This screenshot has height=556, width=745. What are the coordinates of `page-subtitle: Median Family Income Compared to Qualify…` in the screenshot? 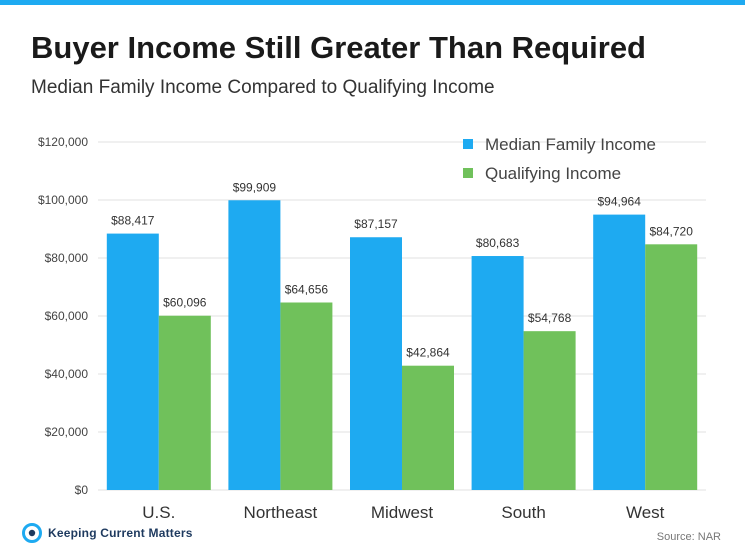 It's located at (263, 87).